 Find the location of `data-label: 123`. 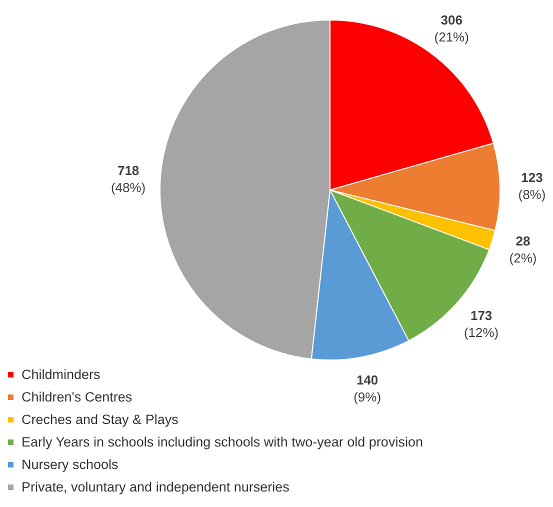

data-label: 123 is located at coordinates (532, 178).